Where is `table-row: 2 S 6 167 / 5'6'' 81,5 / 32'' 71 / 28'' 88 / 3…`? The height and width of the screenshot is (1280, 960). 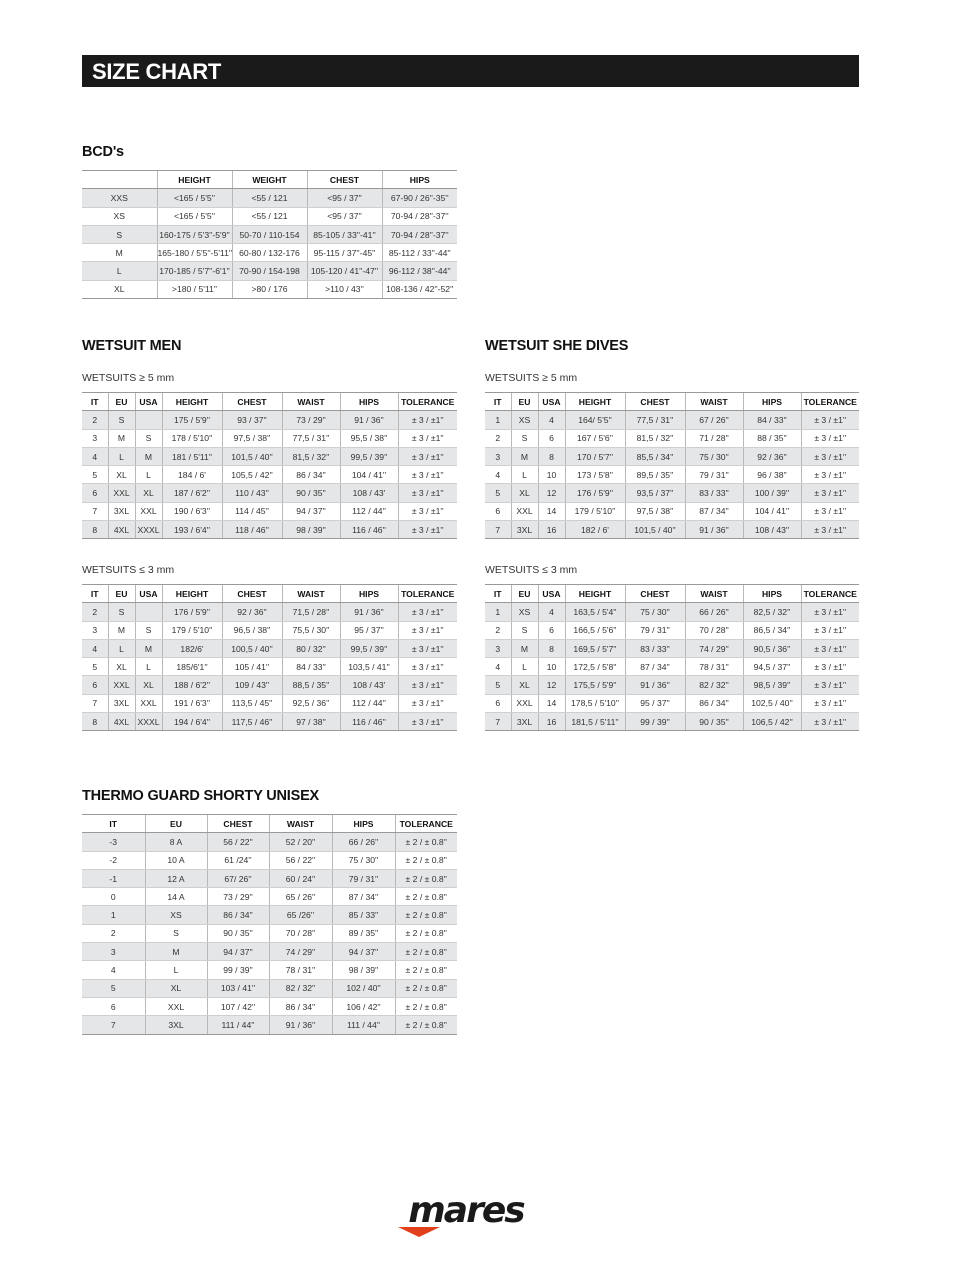
table-row: 2 S 6 167 / 5'6'' 81,5 / 32'' 71 / 28'' 88 / 3… is located at coordinates (672, 438).